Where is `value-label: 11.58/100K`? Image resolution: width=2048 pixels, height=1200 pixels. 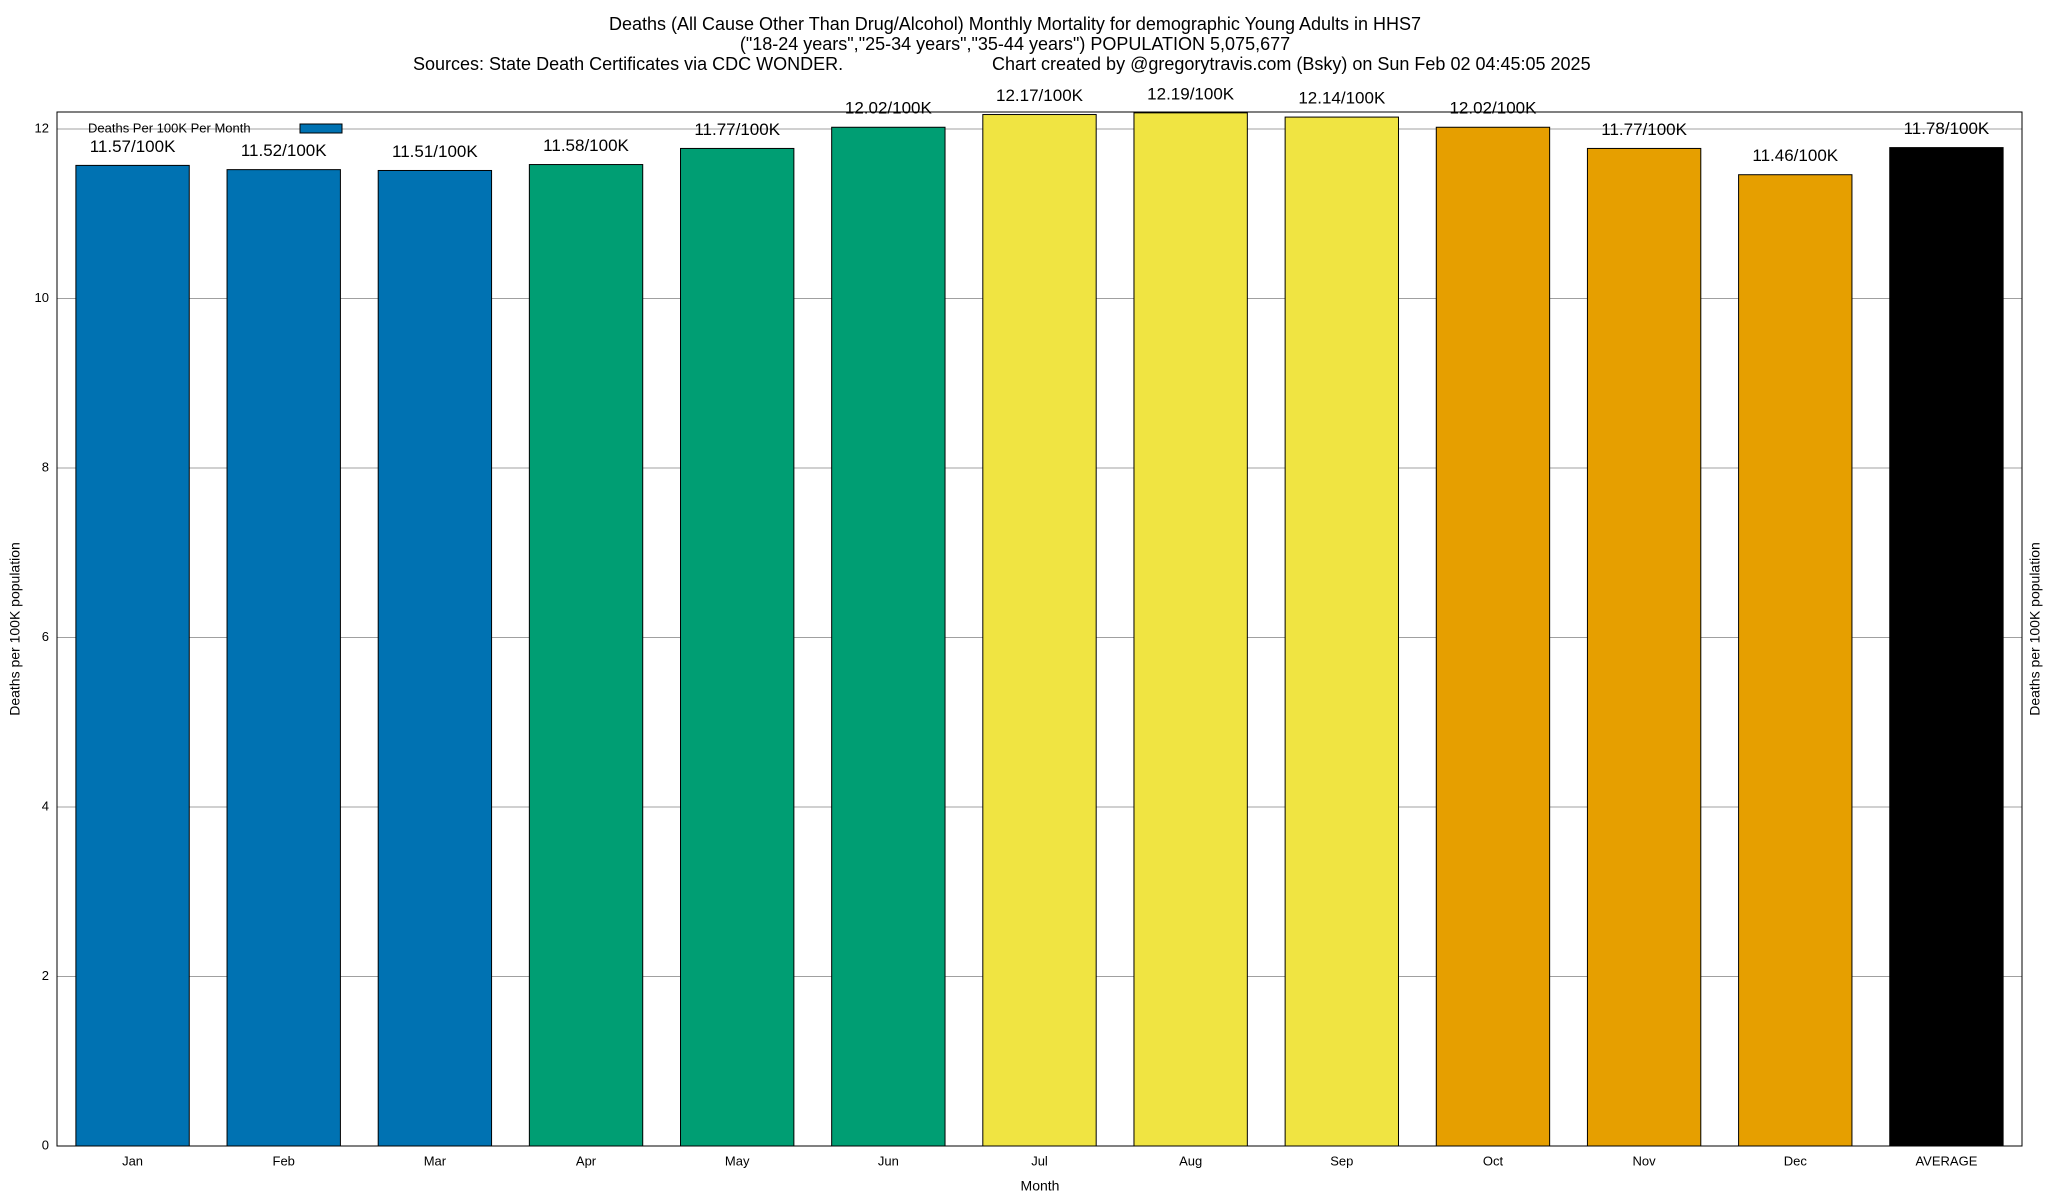 value-label: 11.58/100K is located at coordinates (586, 145).